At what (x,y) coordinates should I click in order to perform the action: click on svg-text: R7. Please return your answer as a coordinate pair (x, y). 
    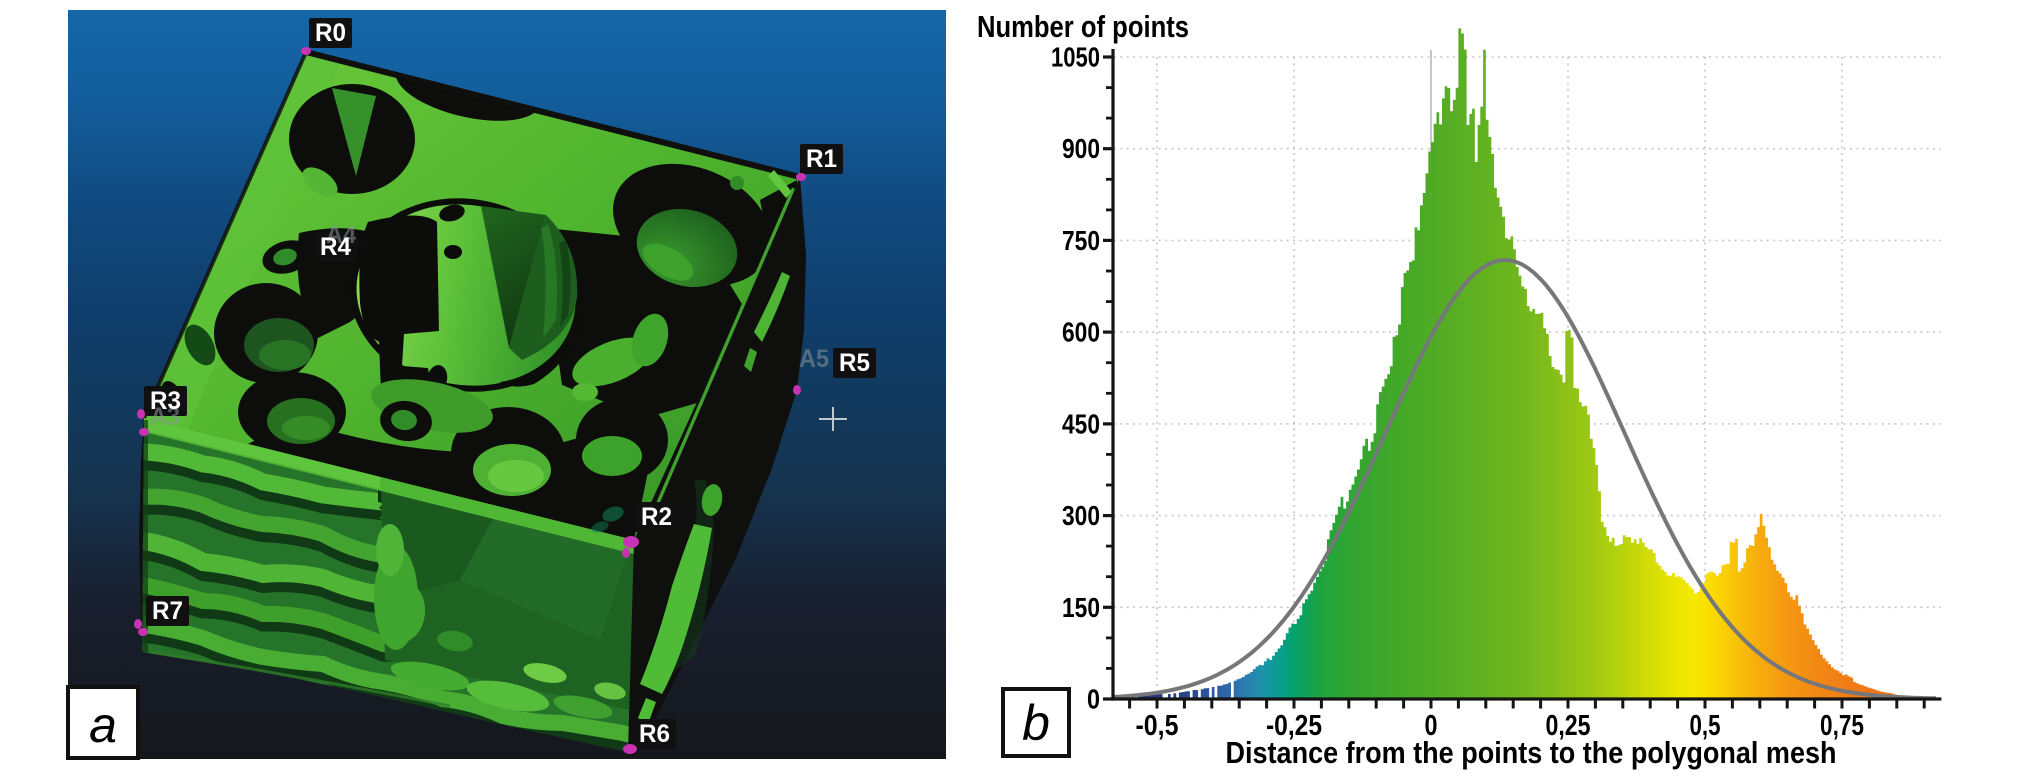
    Looking at the image, I should click on (167, 611).